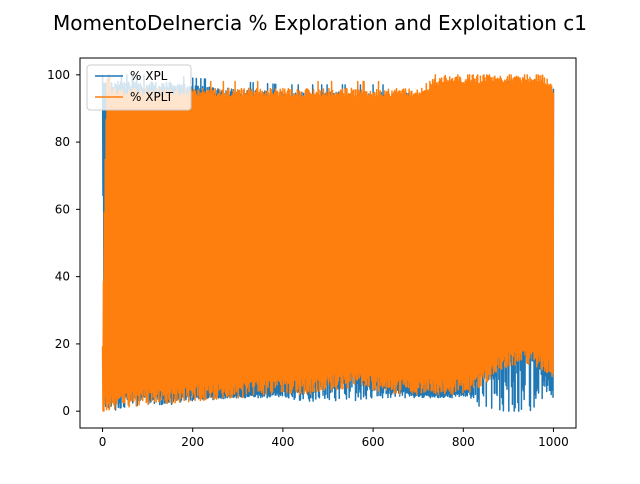 This screenshot has width=640, height=484. What do you see at coordinates (373, 442) in the screenshot?
I see `x-tick-label: 600` at bounding box center [373, 442].